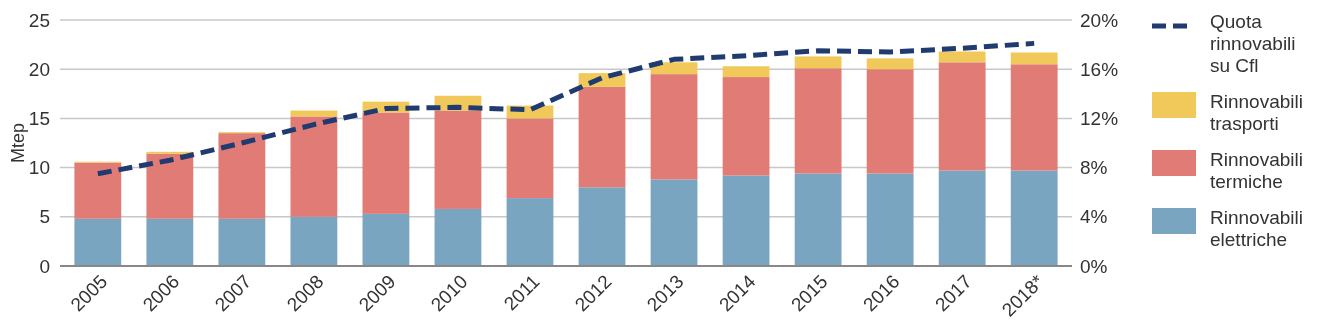 The width and height of the screenshot is (1330, 334). Describe the element at coordinates (1099, 20) in the screenshot. I see `y2-tick-label: 20%` at that location.